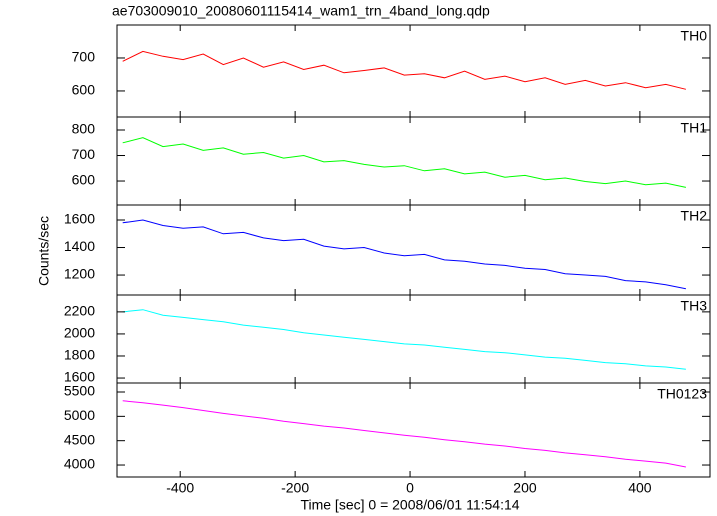  What do you see at coordinates (79, 246) in the screenshot?
I see `y-tick-label: 1400` at bounding box center [79, 246].